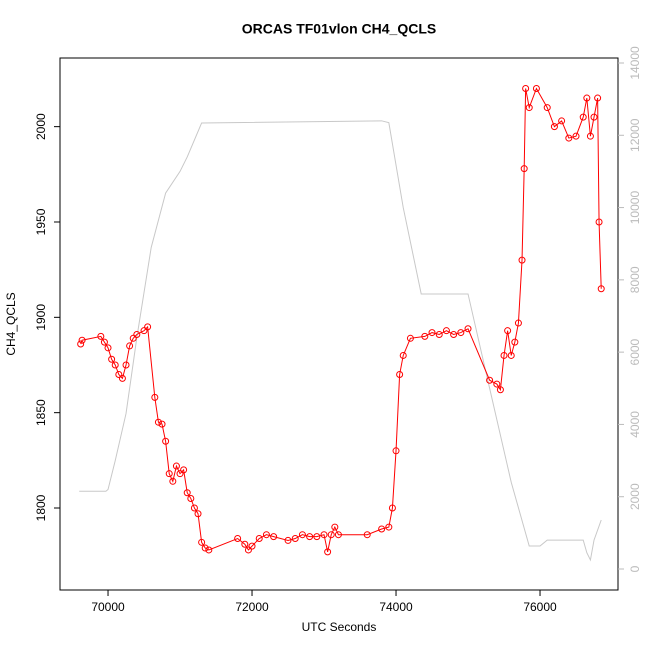 Image resolution: width=650 pixels, height=655 pixels. I want to click on x-tick-label: 72000, so click(252, 607).